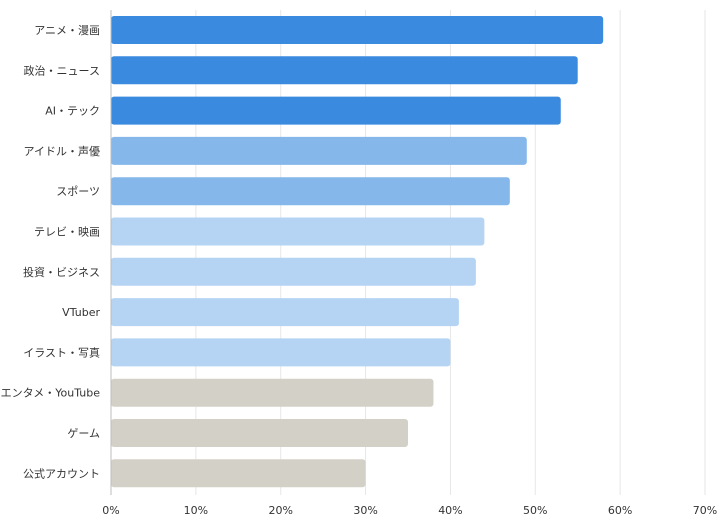  What do you see at coordinates (409, 510) in the screenshot?
I see `x-tick-labels: 0% 10% 20% 30% 40% 50% 60% 70%` at bounding box center [409, 510].